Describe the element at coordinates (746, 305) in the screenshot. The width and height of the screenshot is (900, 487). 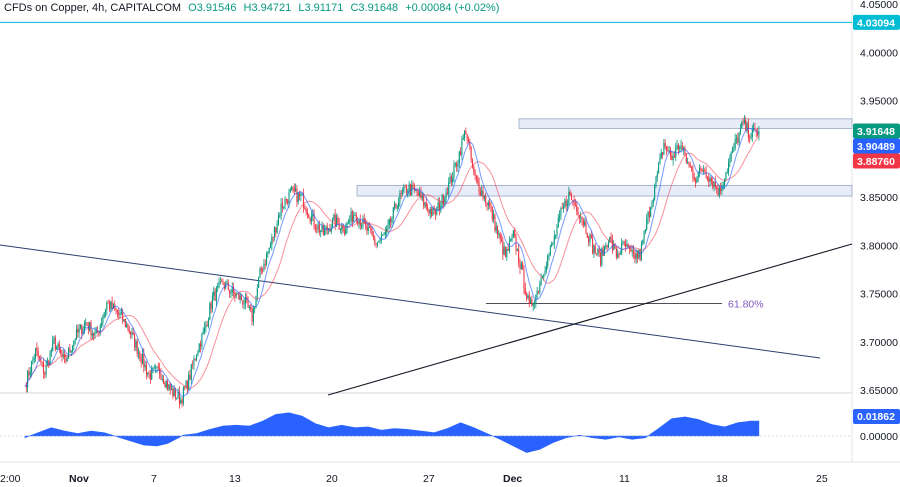
I see `fib-level-label: 61.80%` at that location.